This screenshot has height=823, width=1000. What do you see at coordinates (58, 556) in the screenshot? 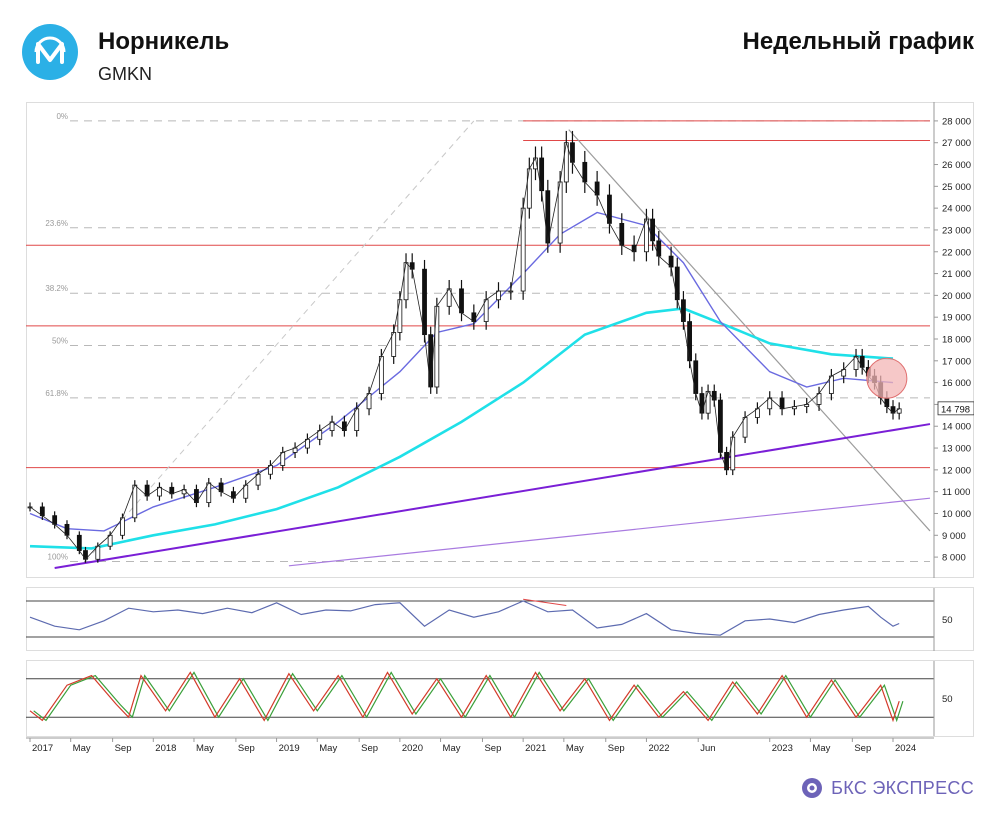
I see `fib-label: 100%` at bounding box center [58, 556].